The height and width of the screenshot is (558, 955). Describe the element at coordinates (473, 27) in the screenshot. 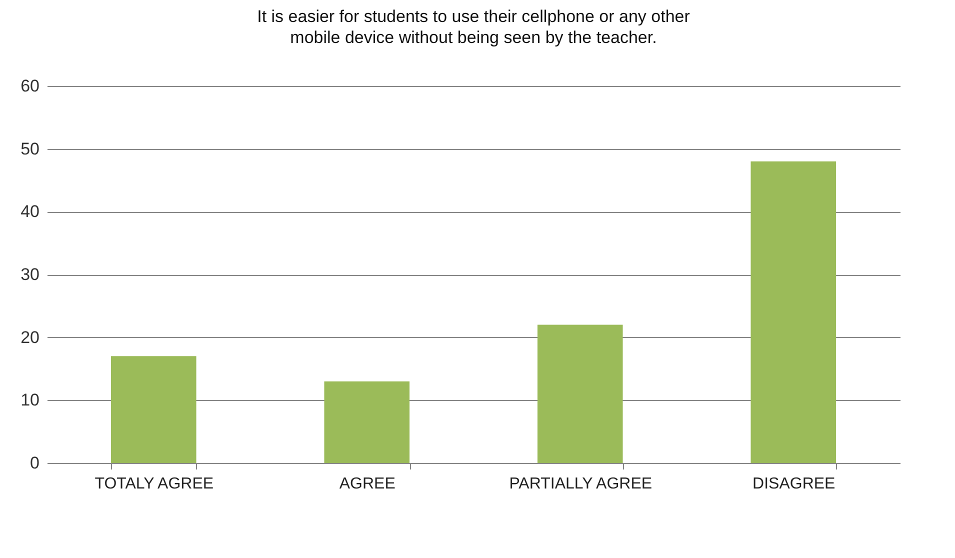

I see `chart-title: It is easier for students to use their cellphone or any other mobile device without being seen by the teacher.` at that location.